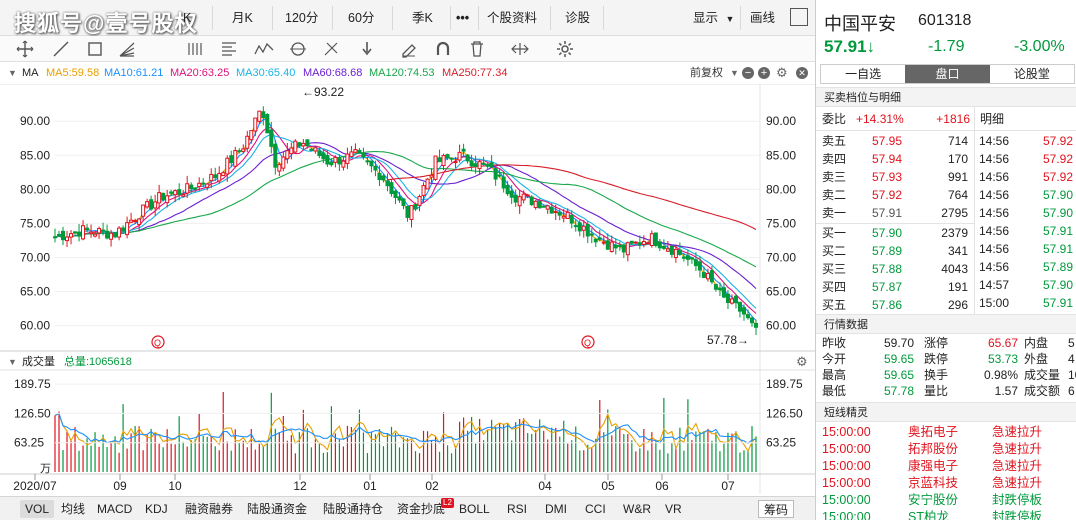 This screenshot has width=1076, height=520. Describe the element at coordinates (608, 486) in the screenshot. I see `time-label: 05` at that location.